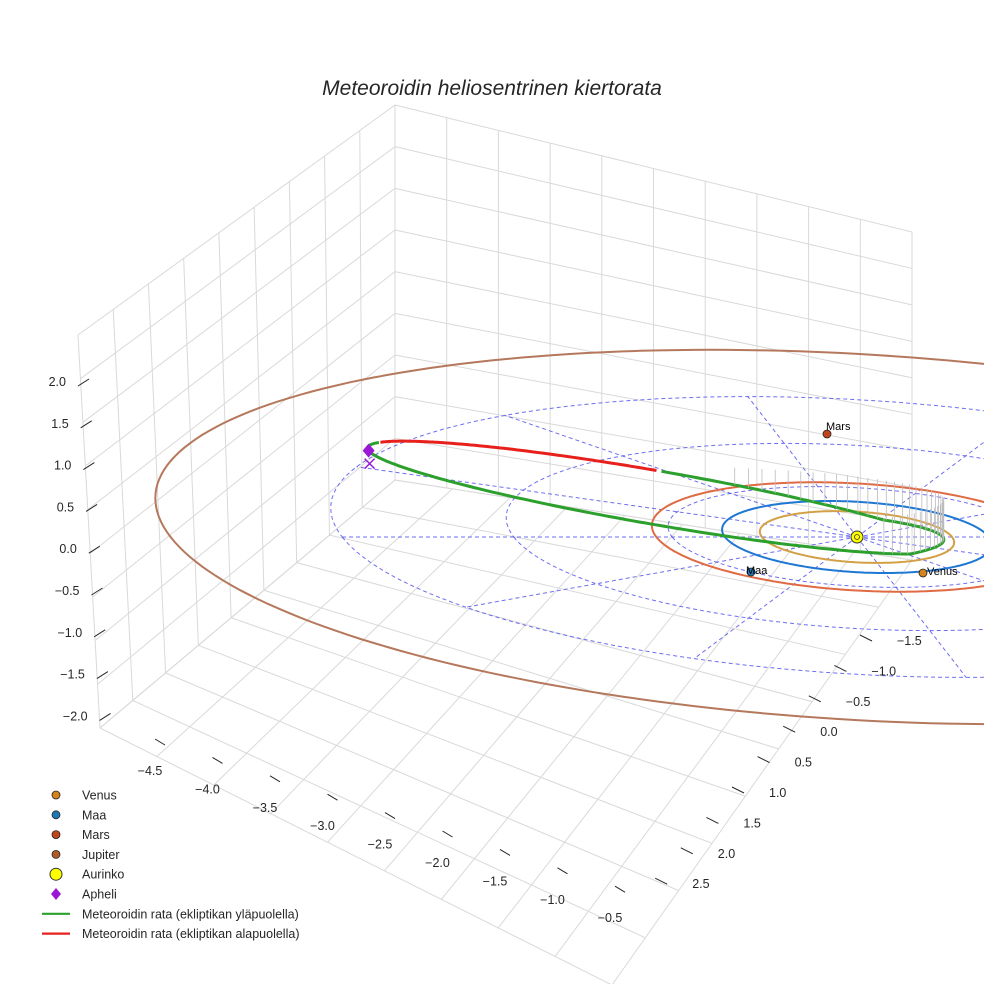 The width and height of the screenshot is (984, 984). I want to click on x-tick-label: −3.0, so click(322, 826).